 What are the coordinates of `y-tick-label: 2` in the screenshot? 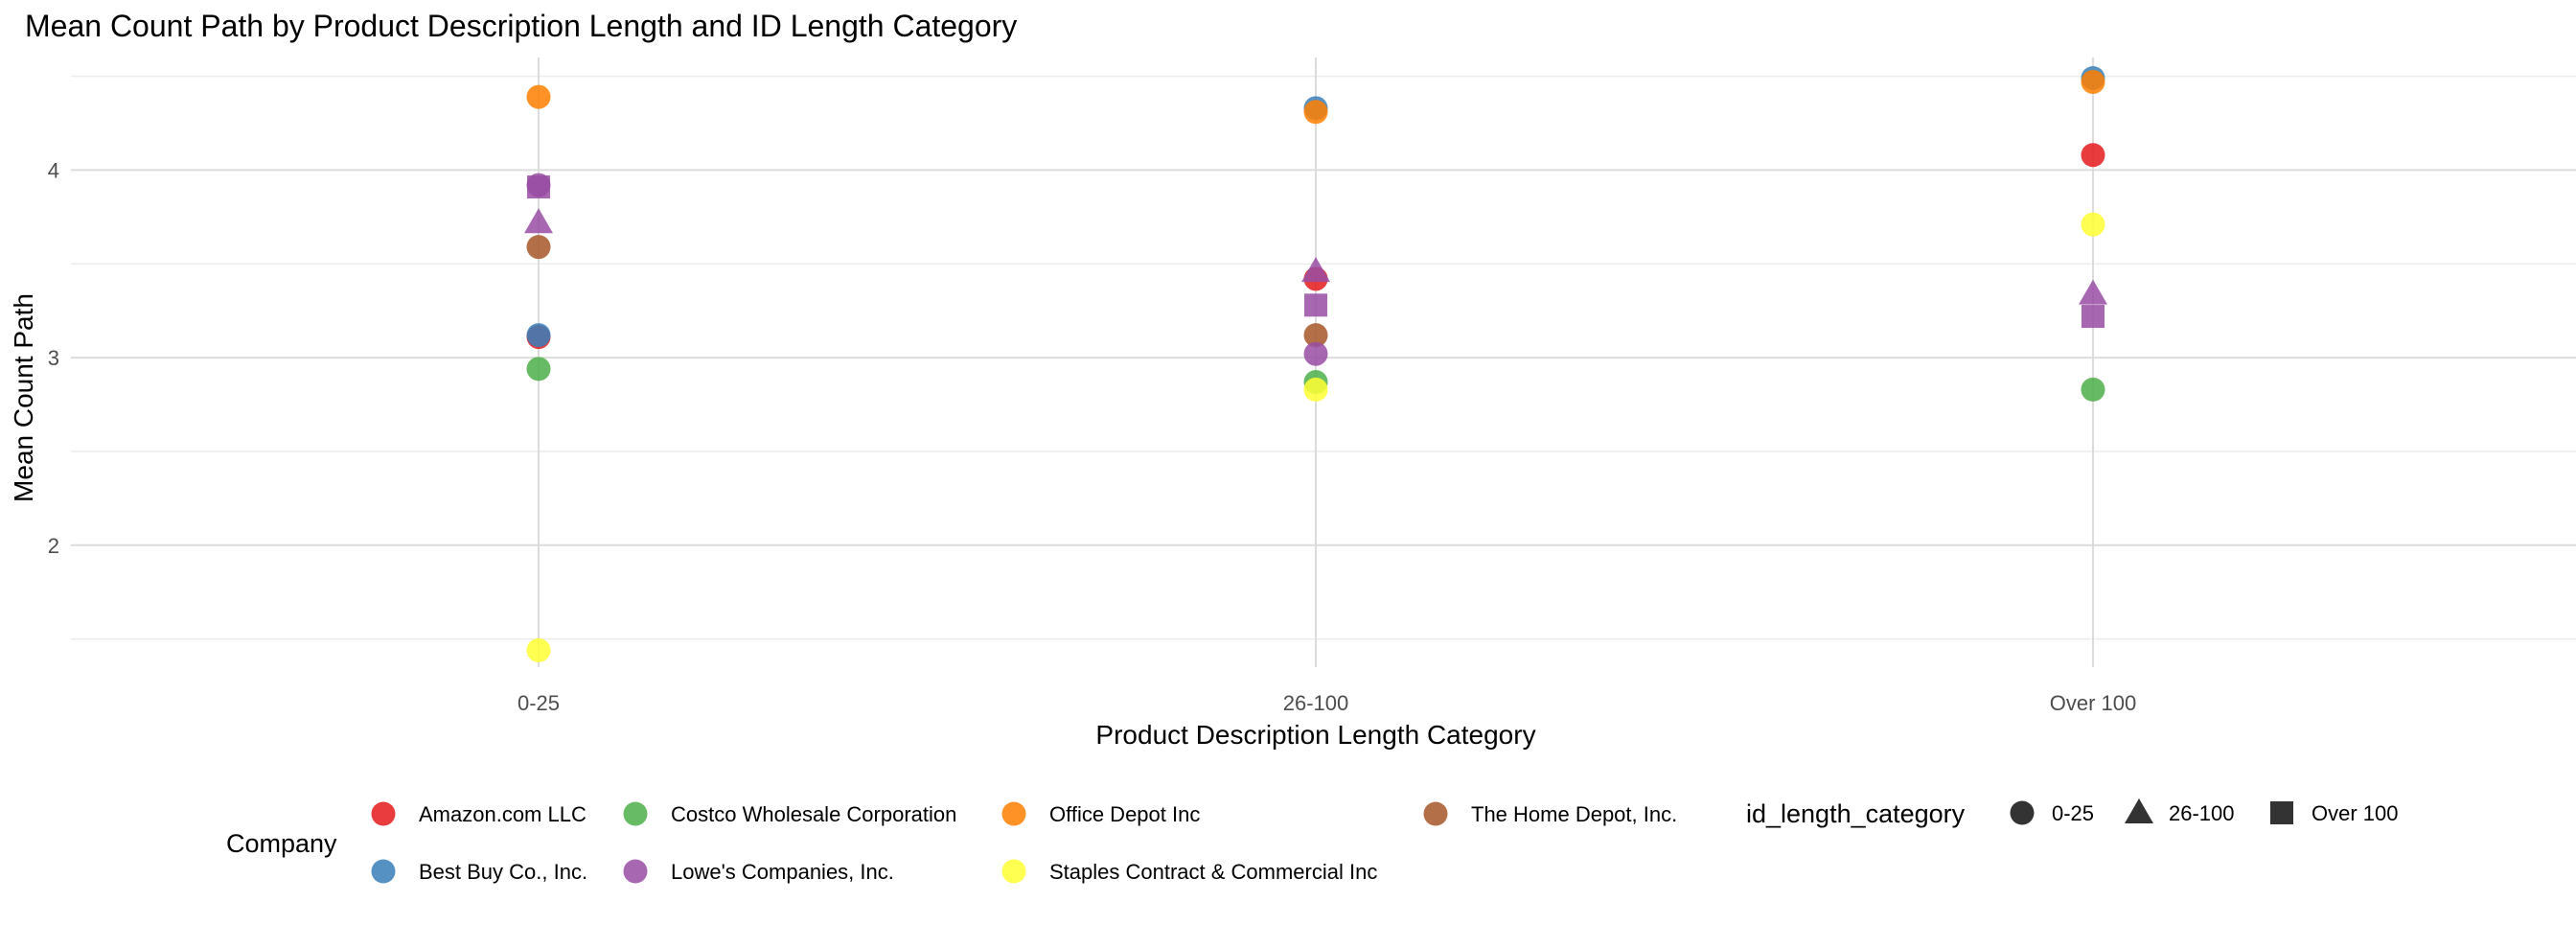 It's located at (53, 546).